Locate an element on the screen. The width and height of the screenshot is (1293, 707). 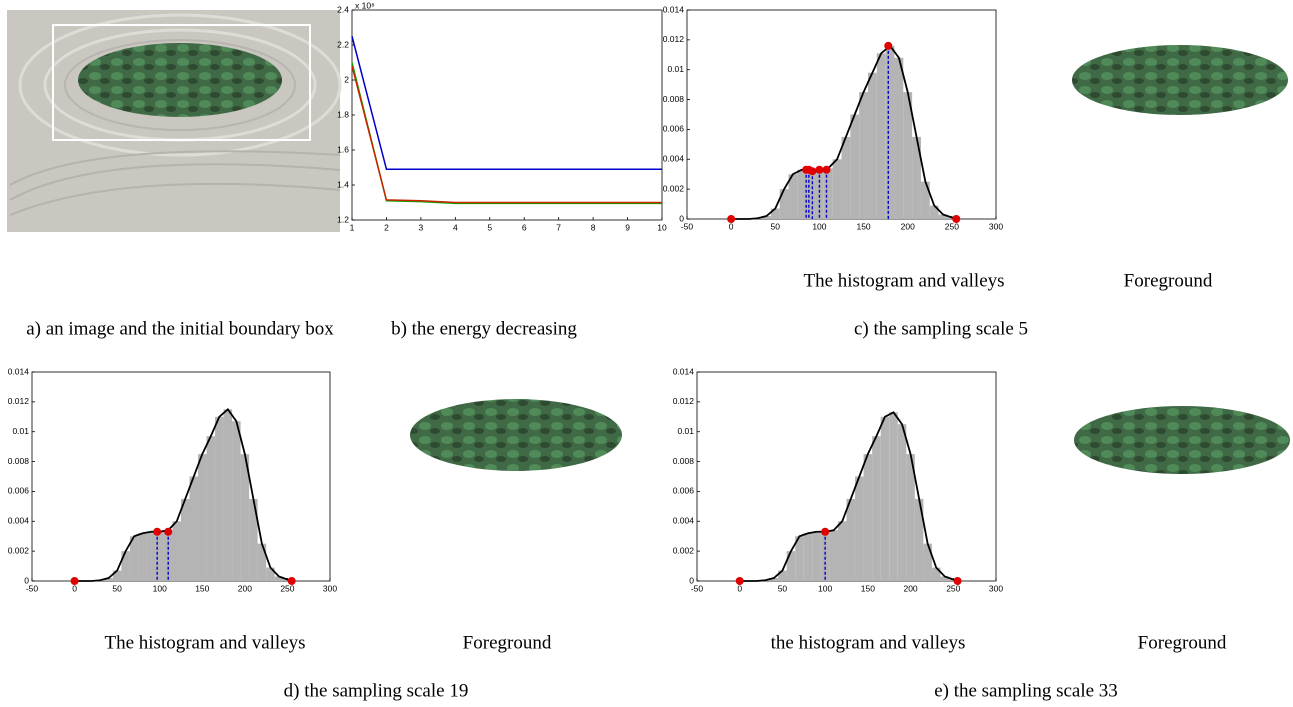
x-tick-label: 3 is located at coordinates (421, 227).